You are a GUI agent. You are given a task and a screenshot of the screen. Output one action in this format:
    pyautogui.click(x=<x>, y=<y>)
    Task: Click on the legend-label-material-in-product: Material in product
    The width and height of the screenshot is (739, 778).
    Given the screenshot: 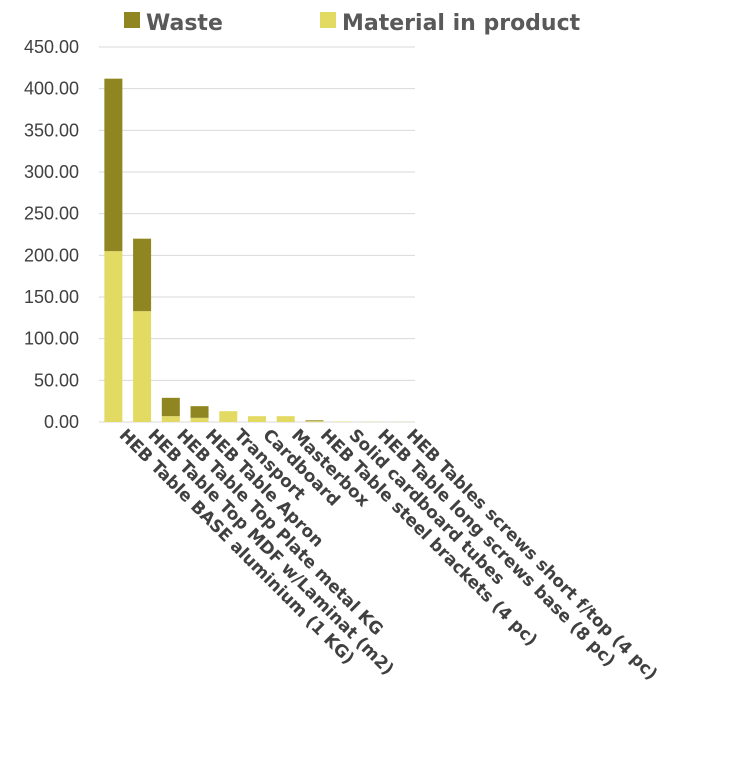 What is the action you would take?
    pyautogui.click(x=461, y=23)
    